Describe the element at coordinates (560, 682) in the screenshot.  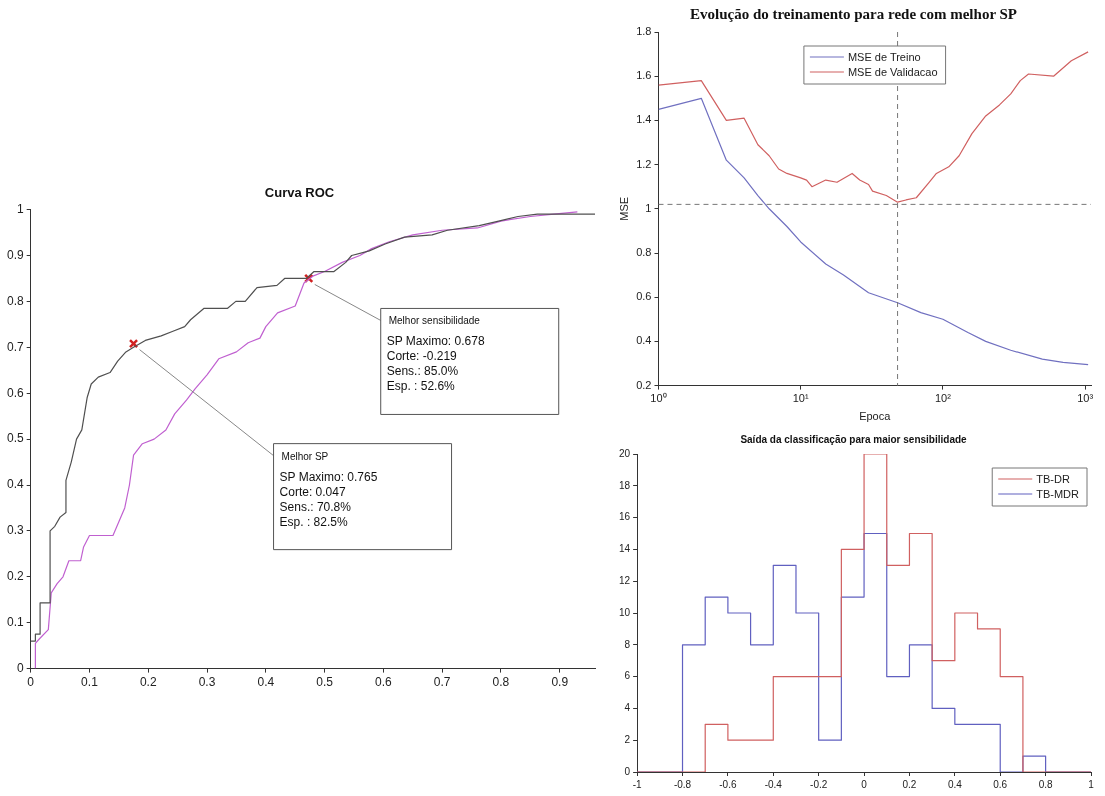
I see `x-tick-label: 0.9` at that location.